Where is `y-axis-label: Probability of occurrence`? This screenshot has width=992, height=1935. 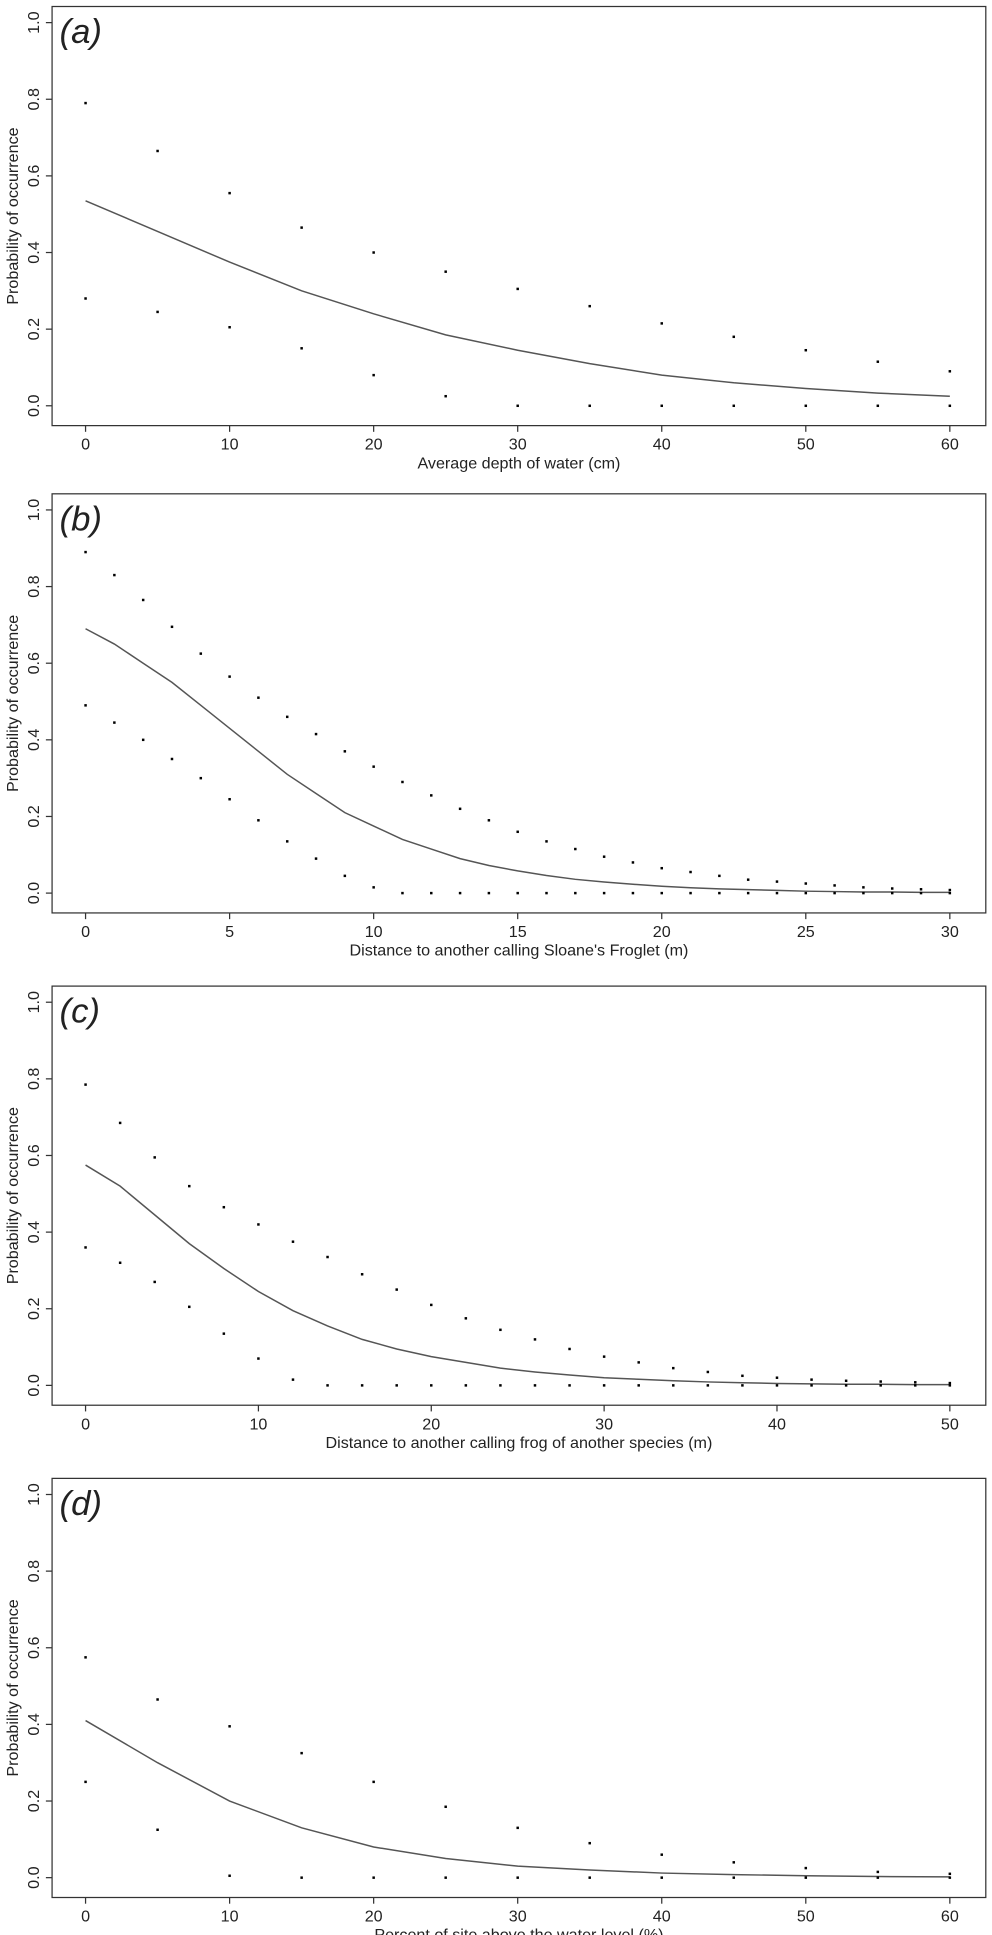
y-axis-label: Probability of occurrence is located at coordinates (13, 1687).